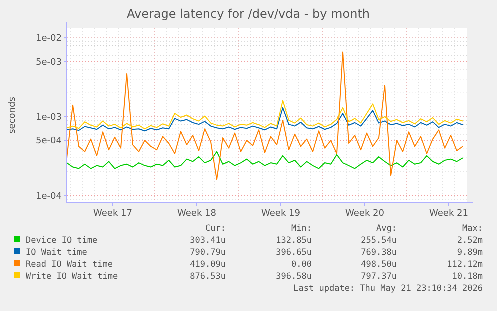  I want to click on text: Min:, so click(302, 229).